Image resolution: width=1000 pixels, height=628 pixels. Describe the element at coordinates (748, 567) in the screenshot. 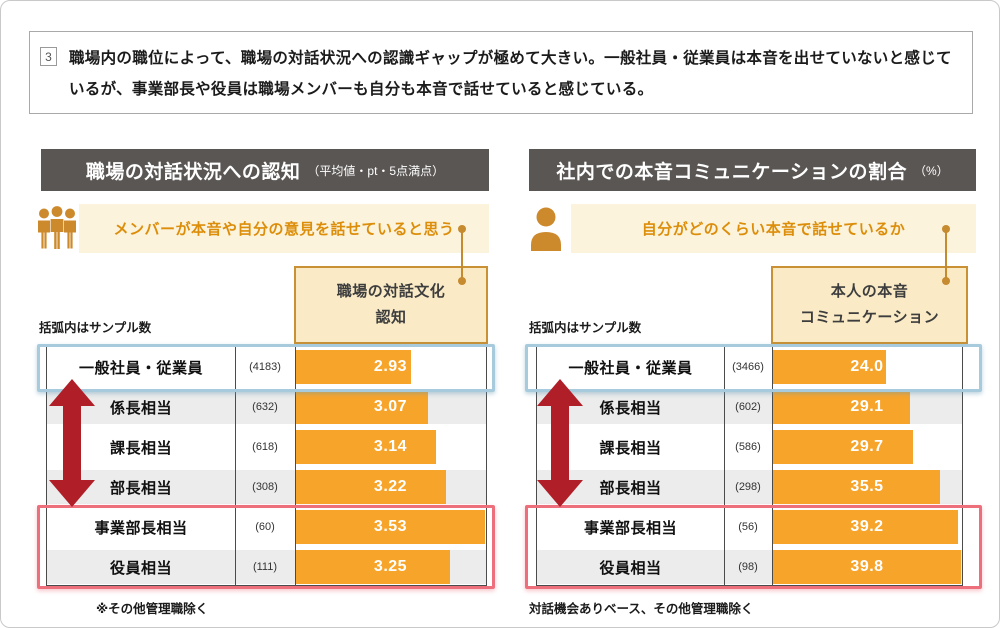

I see `row-sample-count: (98)` at that location.